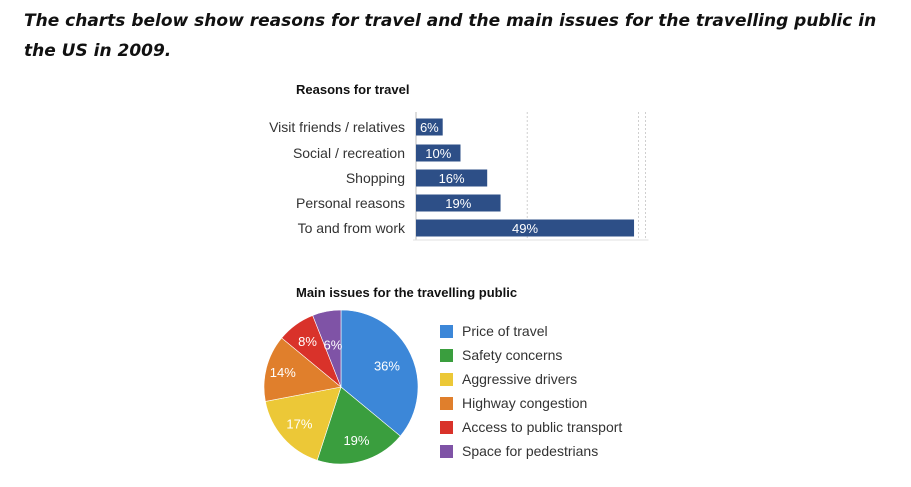 The width and height of the screenshot is (911, 487). I want to click on slice-label: 14%, so click(283, 372).